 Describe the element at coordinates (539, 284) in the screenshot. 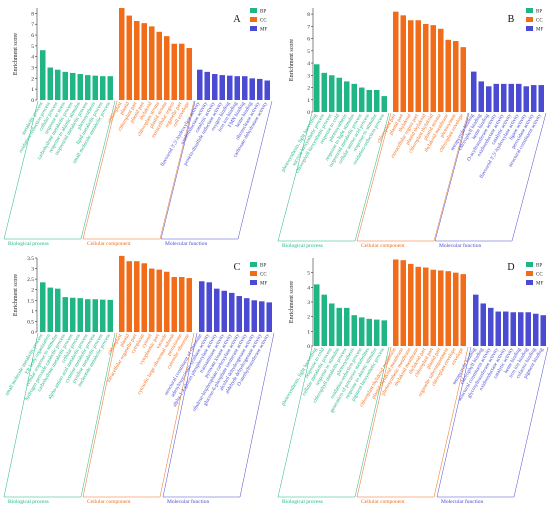

I see `legend-label-mf: MF` at that location.